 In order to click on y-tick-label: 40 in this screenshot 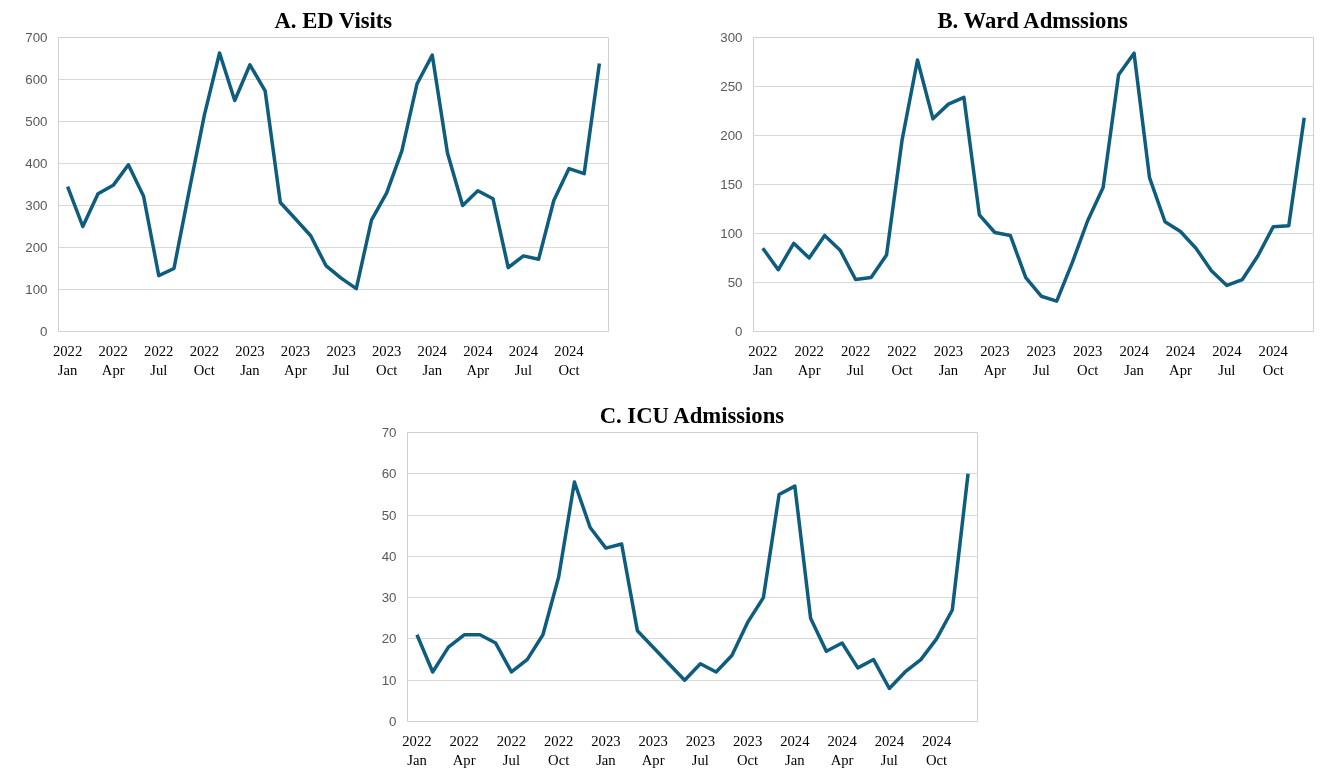, I will do `click(389, 556)`.